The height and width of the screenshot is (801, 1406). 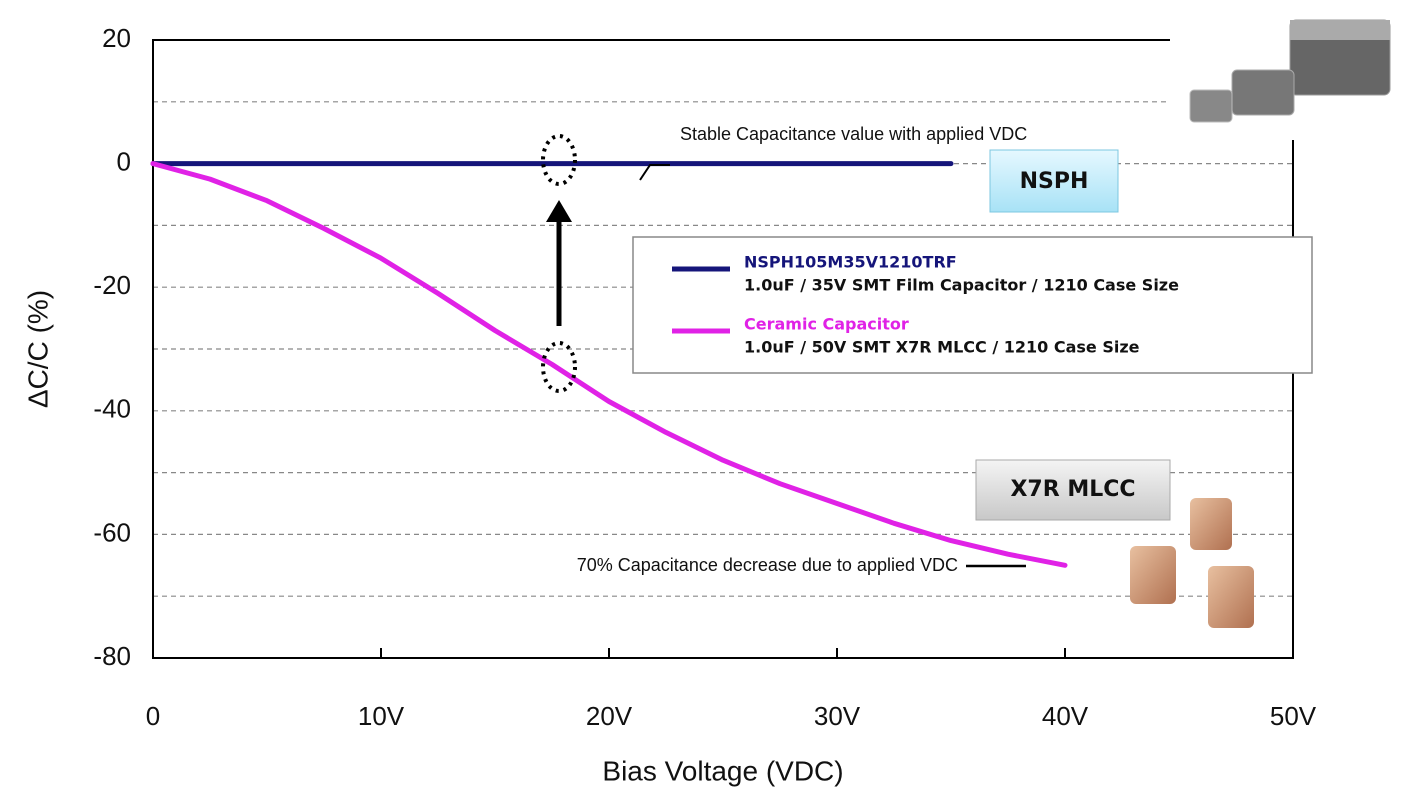 I want to click on legend-label: Ceramic Capacitor, so click(x=826, y=324).